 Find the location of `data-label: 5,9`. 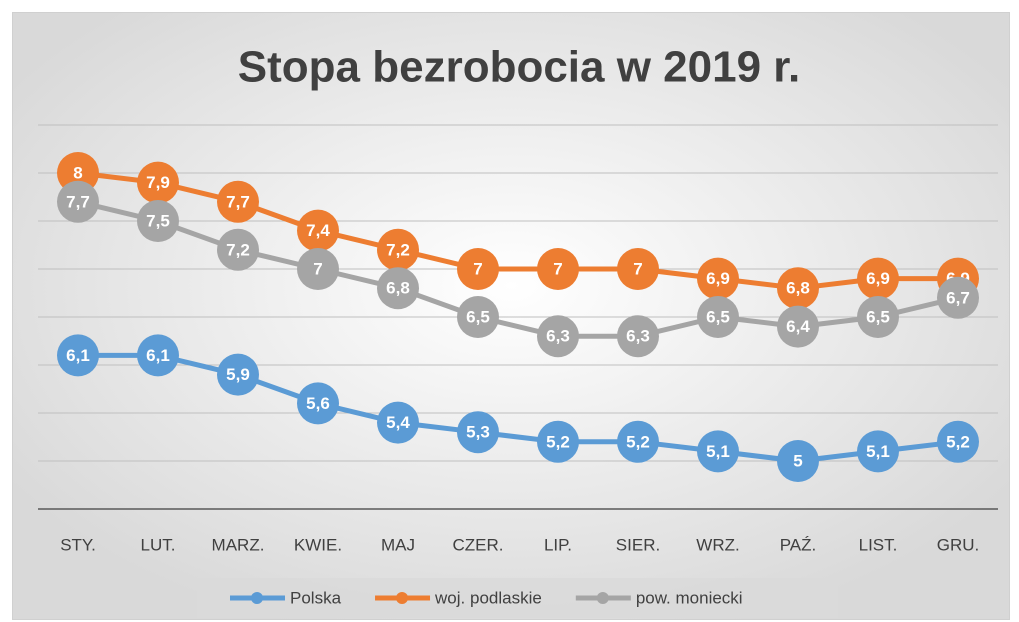

data-label: 5,9 is located at coordinates (238, 374).